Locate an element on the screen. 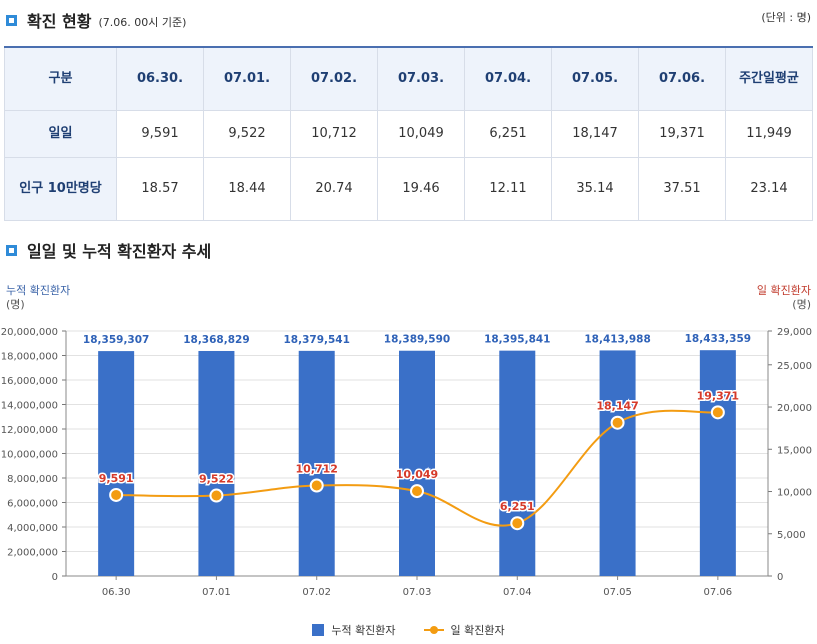  left-axis-unit: (명) is located at coordinates (15, 304).